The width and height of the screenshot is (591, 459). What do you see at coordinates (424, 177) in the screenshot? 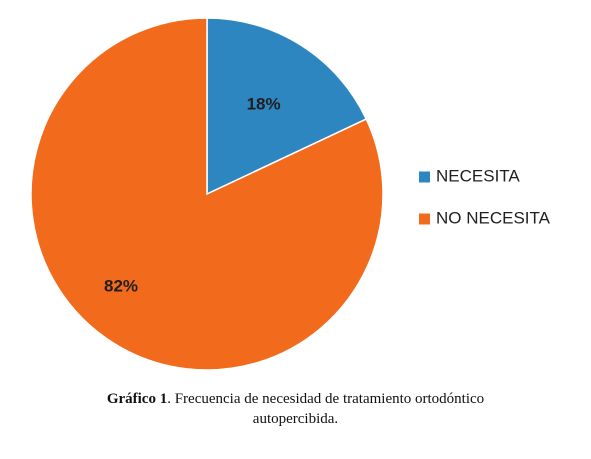
I see `legend-swatch-necesita` at bounding box center [424, 177].